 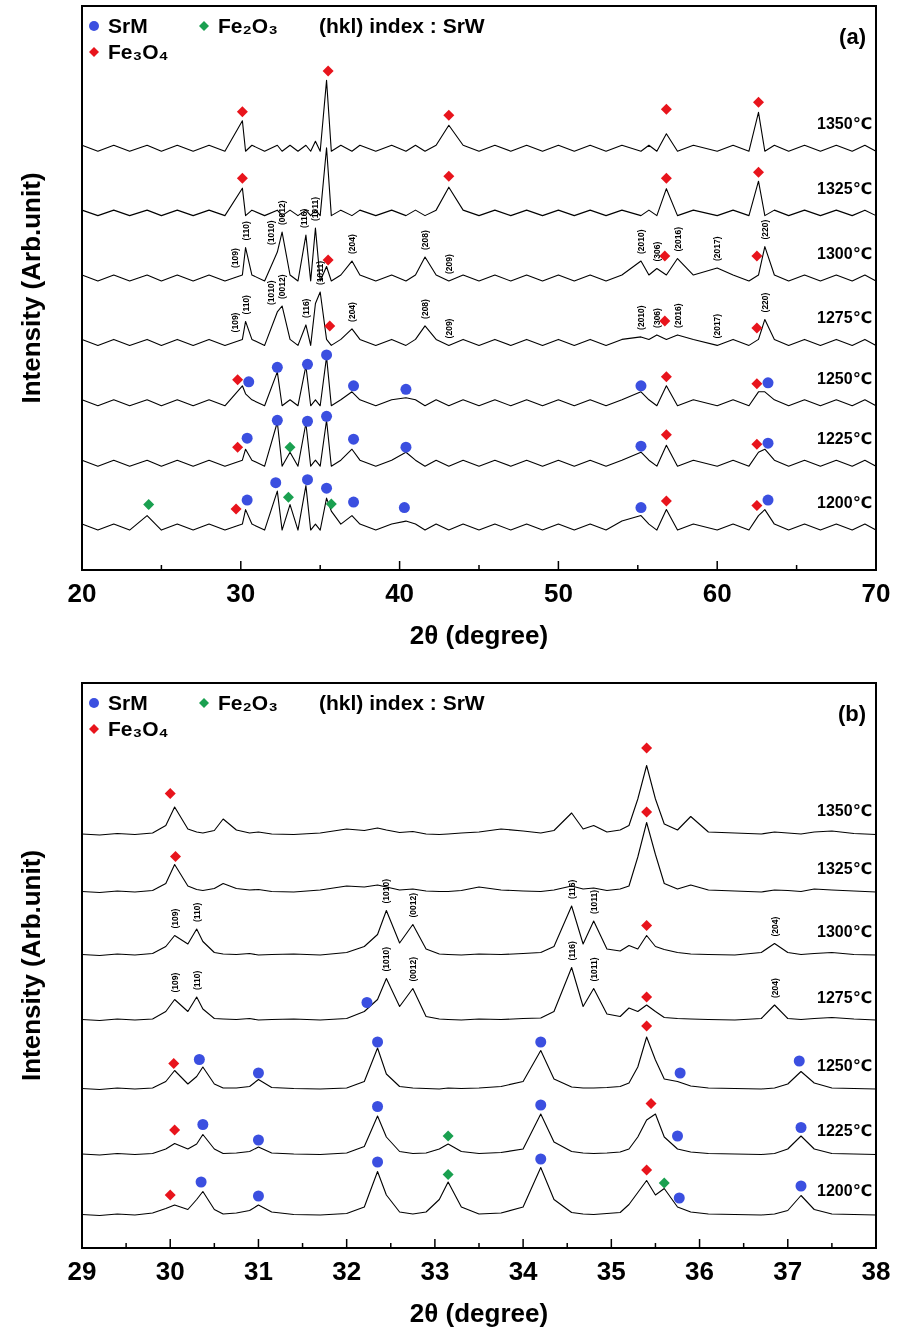 What do you see at coordinates (876, 593) in the screenshot?
I see `x-tick-label: 70` at bounding box center [876, 593].